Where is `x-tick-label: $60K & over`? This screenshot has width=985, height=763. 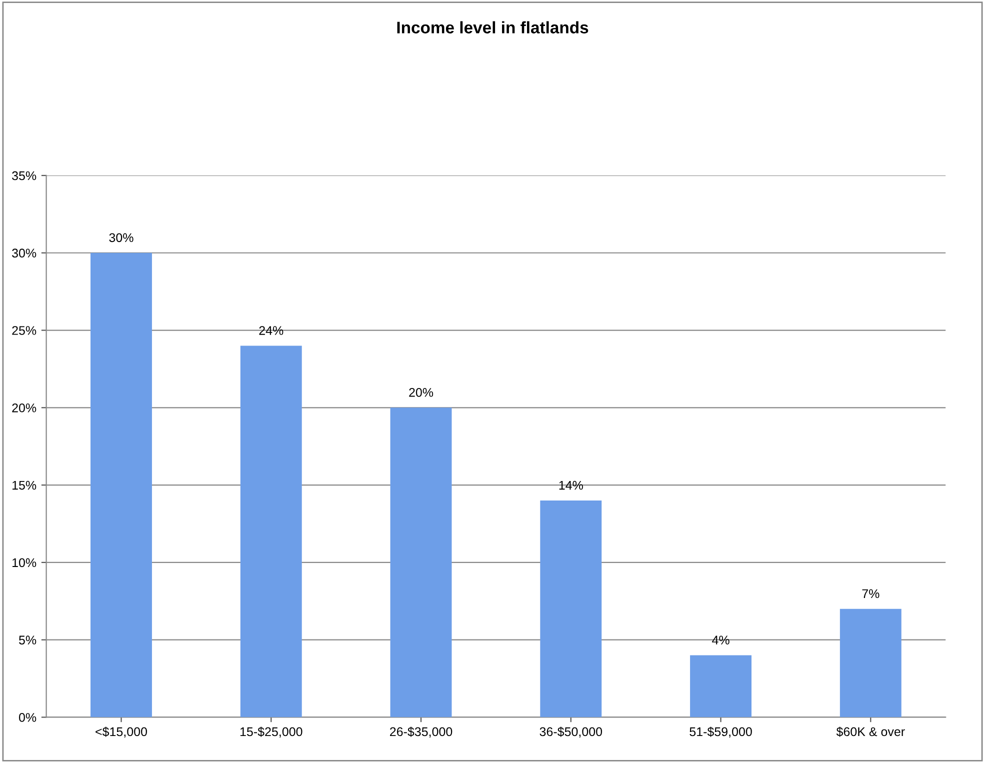
x-tick-label: $60K & over is located at coordinates (870, 731).